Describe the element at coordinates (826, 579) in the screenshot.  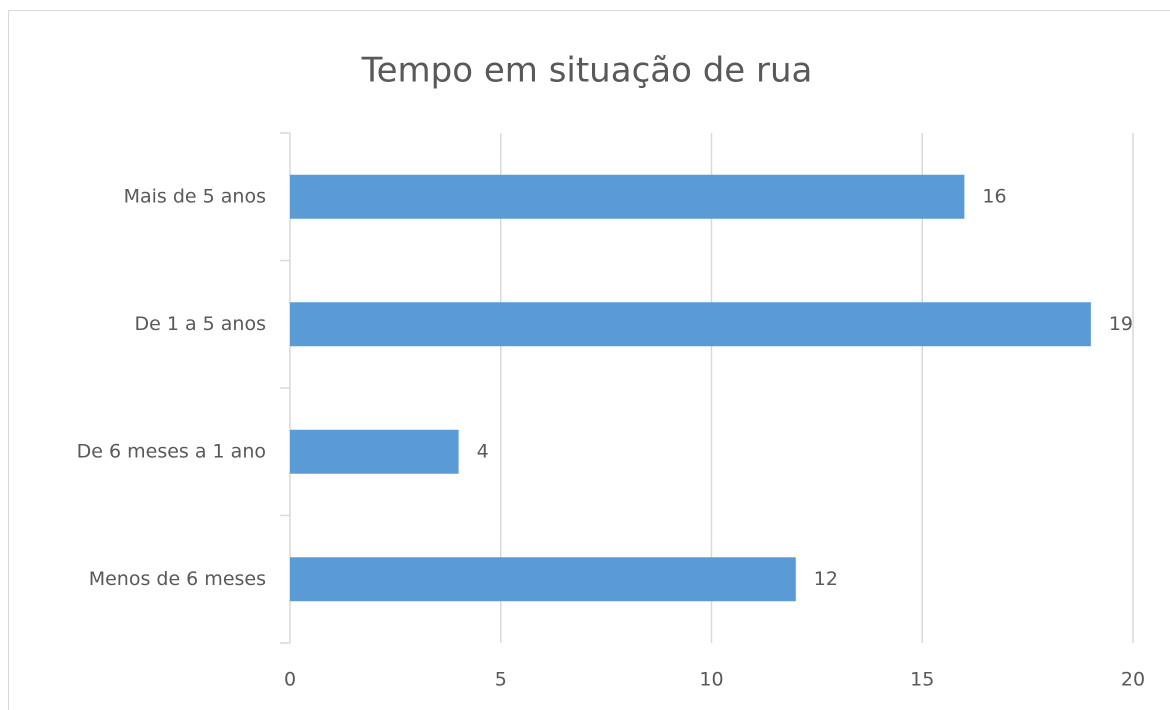
I see `data-label: 12` at that location.